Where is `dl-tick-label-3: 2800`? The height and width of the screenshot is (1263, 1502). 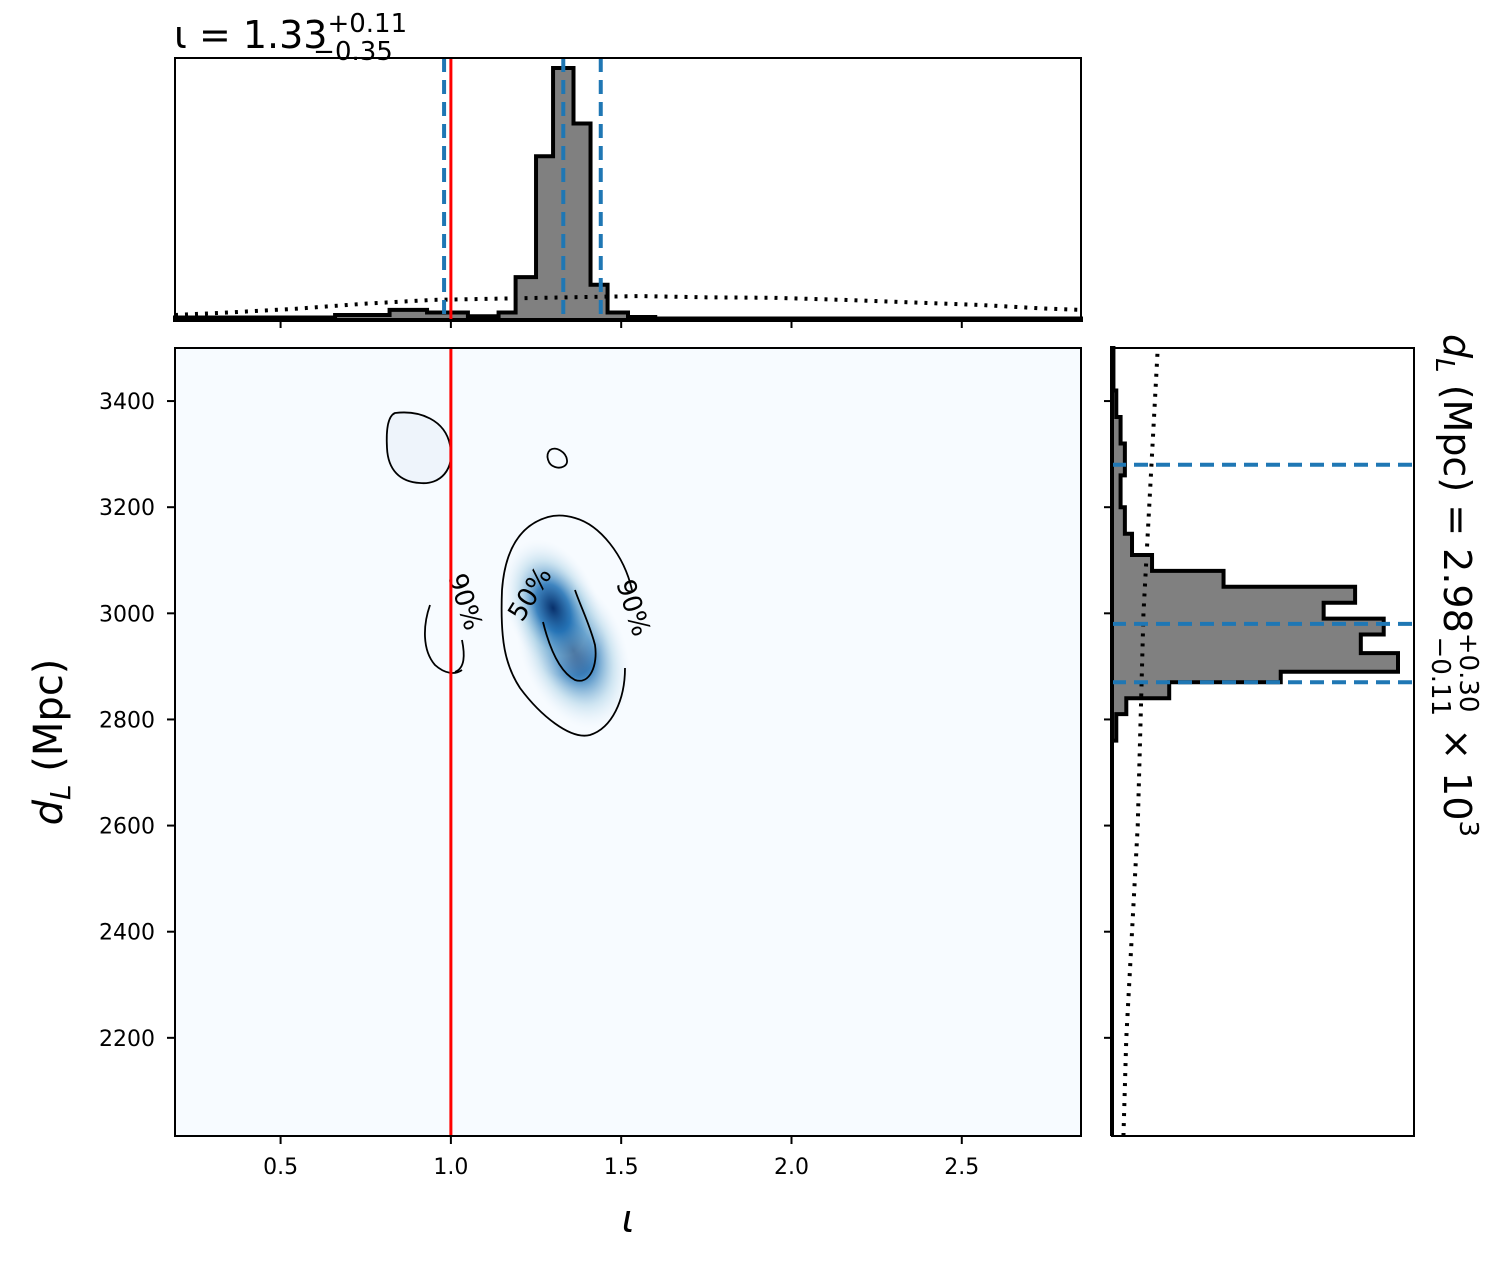 dl-tick-label-3: 2800 is located at coordinates (127, 720).